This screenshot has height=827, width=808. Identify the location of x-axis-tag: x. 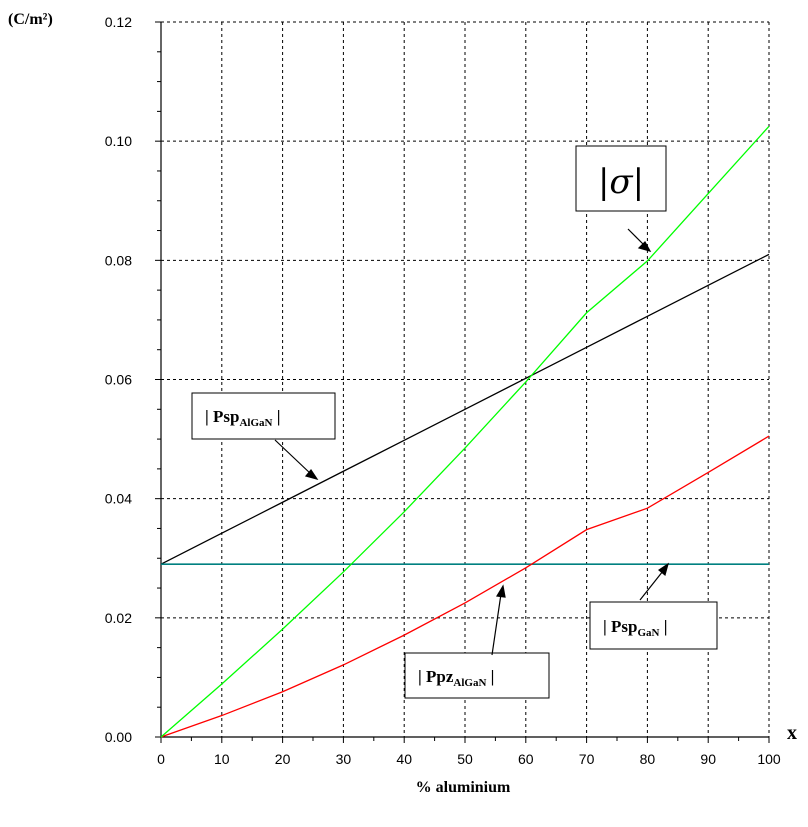
(792, 733).